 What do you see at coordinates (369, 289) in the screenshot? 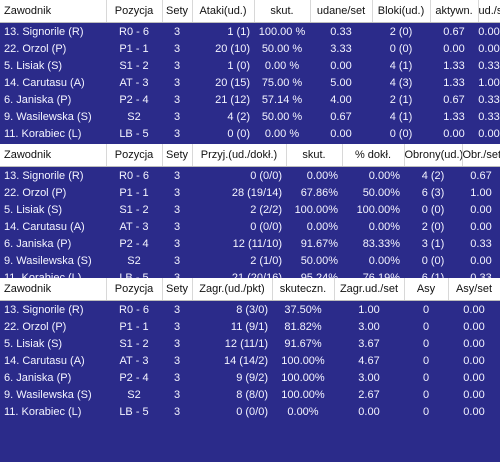
I see `col-header-serves-per-set: Zagr.ud./set` at bounding box center [369, 289].